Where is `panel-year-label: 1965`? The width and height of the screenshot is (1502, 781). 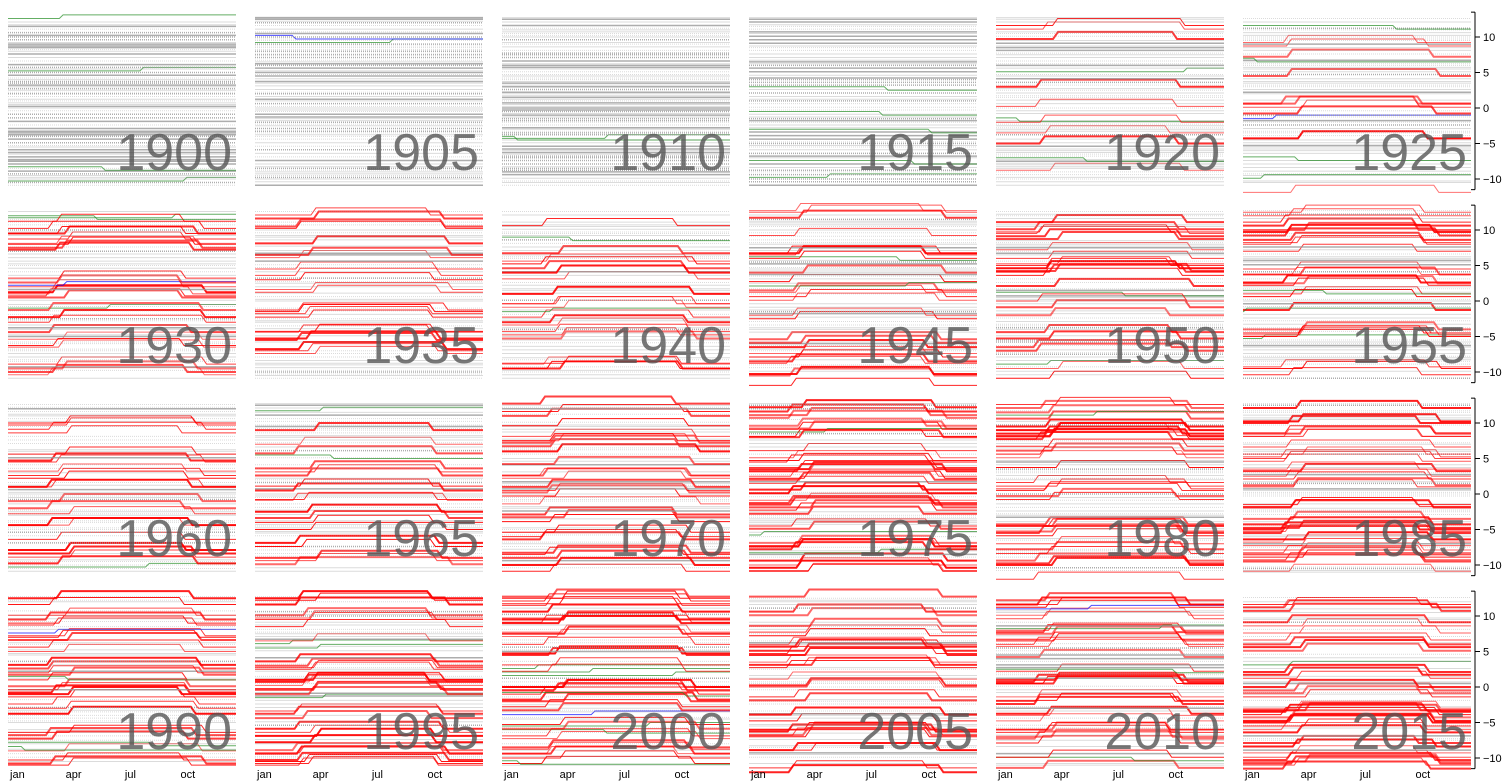
panel-year-label: 1965 is located at coordinates (421, 539).